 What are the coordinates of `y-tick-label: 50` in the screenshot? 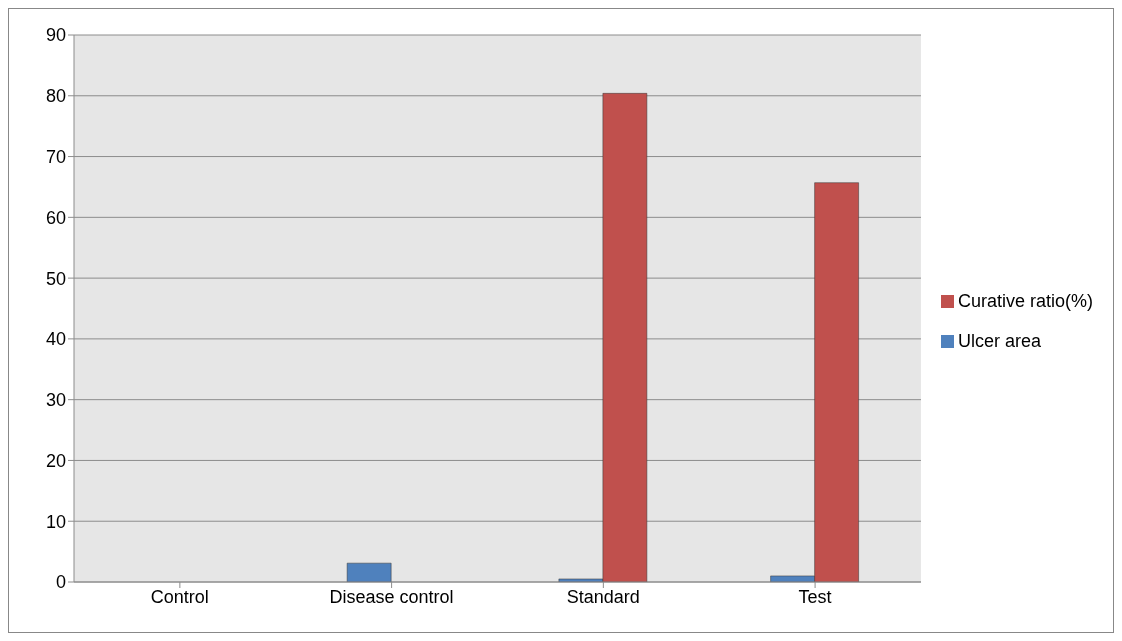 It's located at (55, 278).